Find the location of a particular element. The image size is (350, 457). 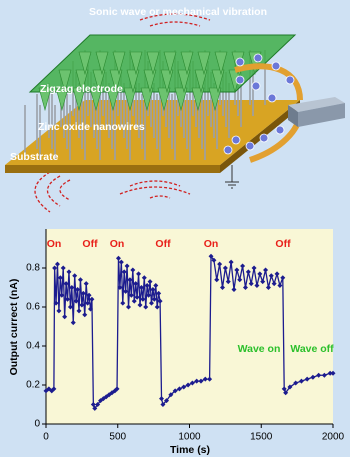

y-axis-label: Output currect (nA) is located at coordinates (14, 327).